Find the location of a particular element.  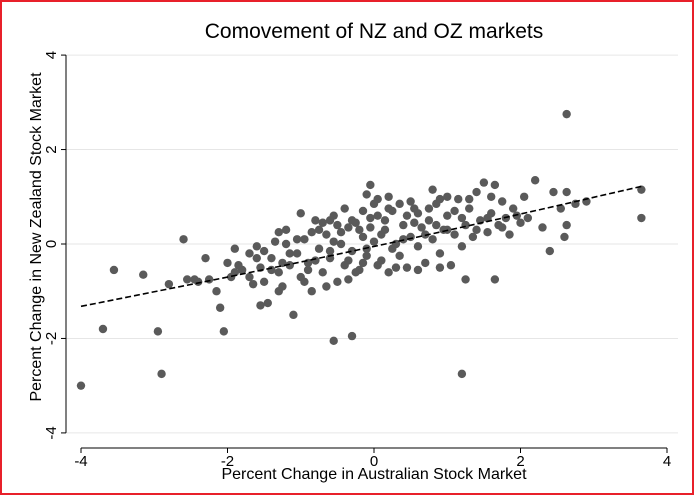

x-tick-label: -2 is located at coordinates (227, 461).